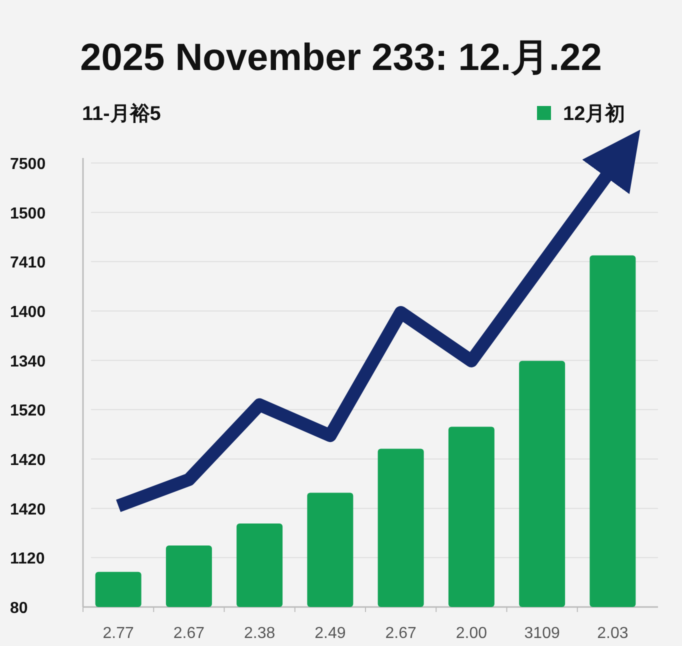  I want to click on x-tick-label: 2.49, so click(330, 633).